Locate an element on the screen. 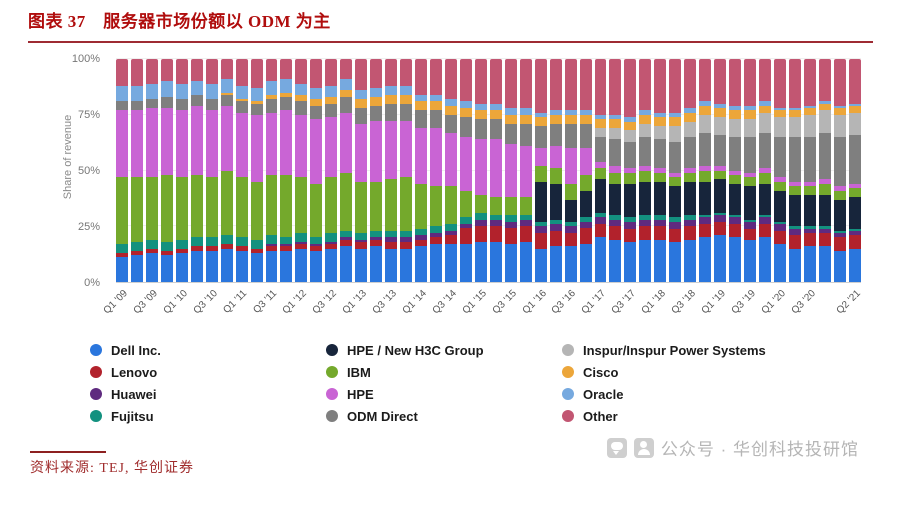 This screenshot has width=901, height=510. legend-swatch-oracle is located at coordinates (568, 394).